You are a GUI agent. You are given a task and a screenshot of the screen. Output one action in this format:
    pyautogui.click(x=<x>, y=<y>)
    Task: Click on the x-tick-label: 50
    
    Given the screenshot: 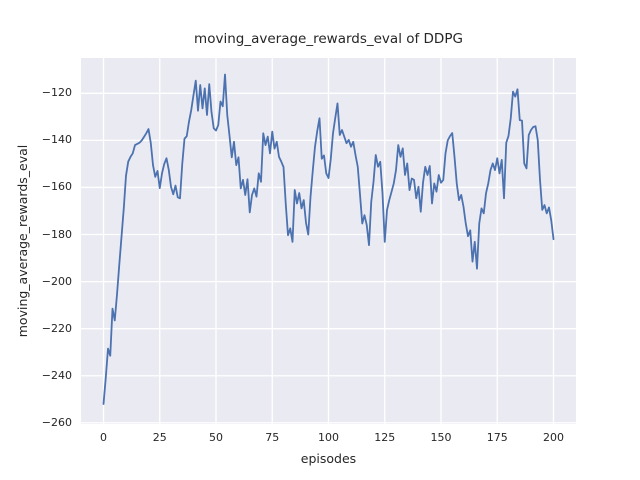 What is the action you would take?
    pyautogui.click(x=216, y=437)
    